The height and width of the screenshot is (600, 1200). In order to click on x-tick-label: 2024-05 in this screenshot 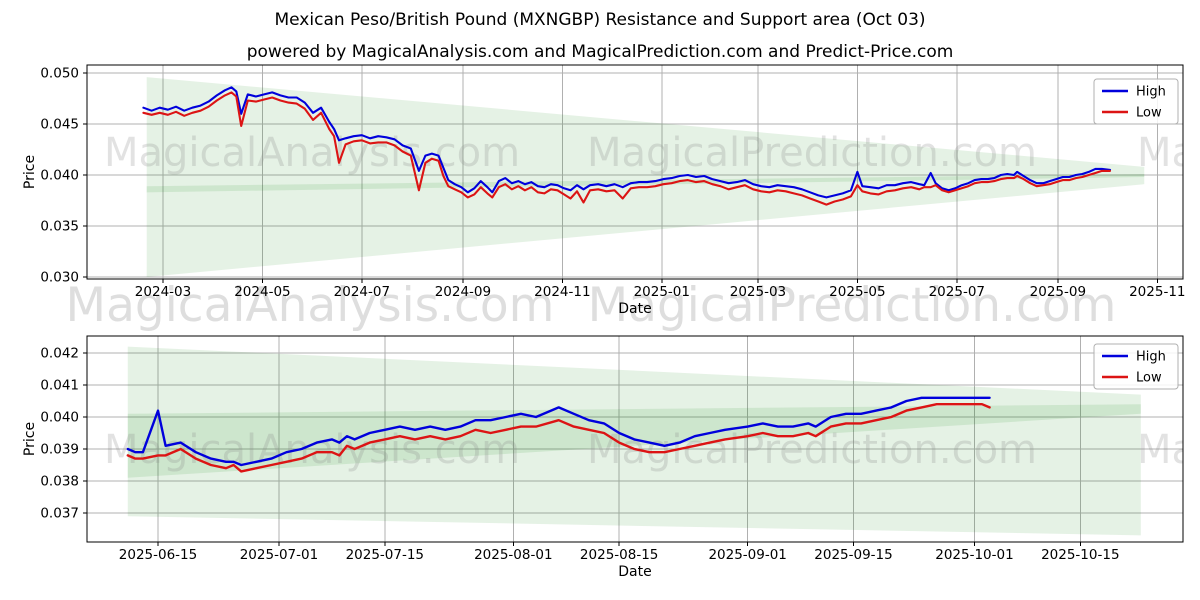, I will do `click(262, 292)`.